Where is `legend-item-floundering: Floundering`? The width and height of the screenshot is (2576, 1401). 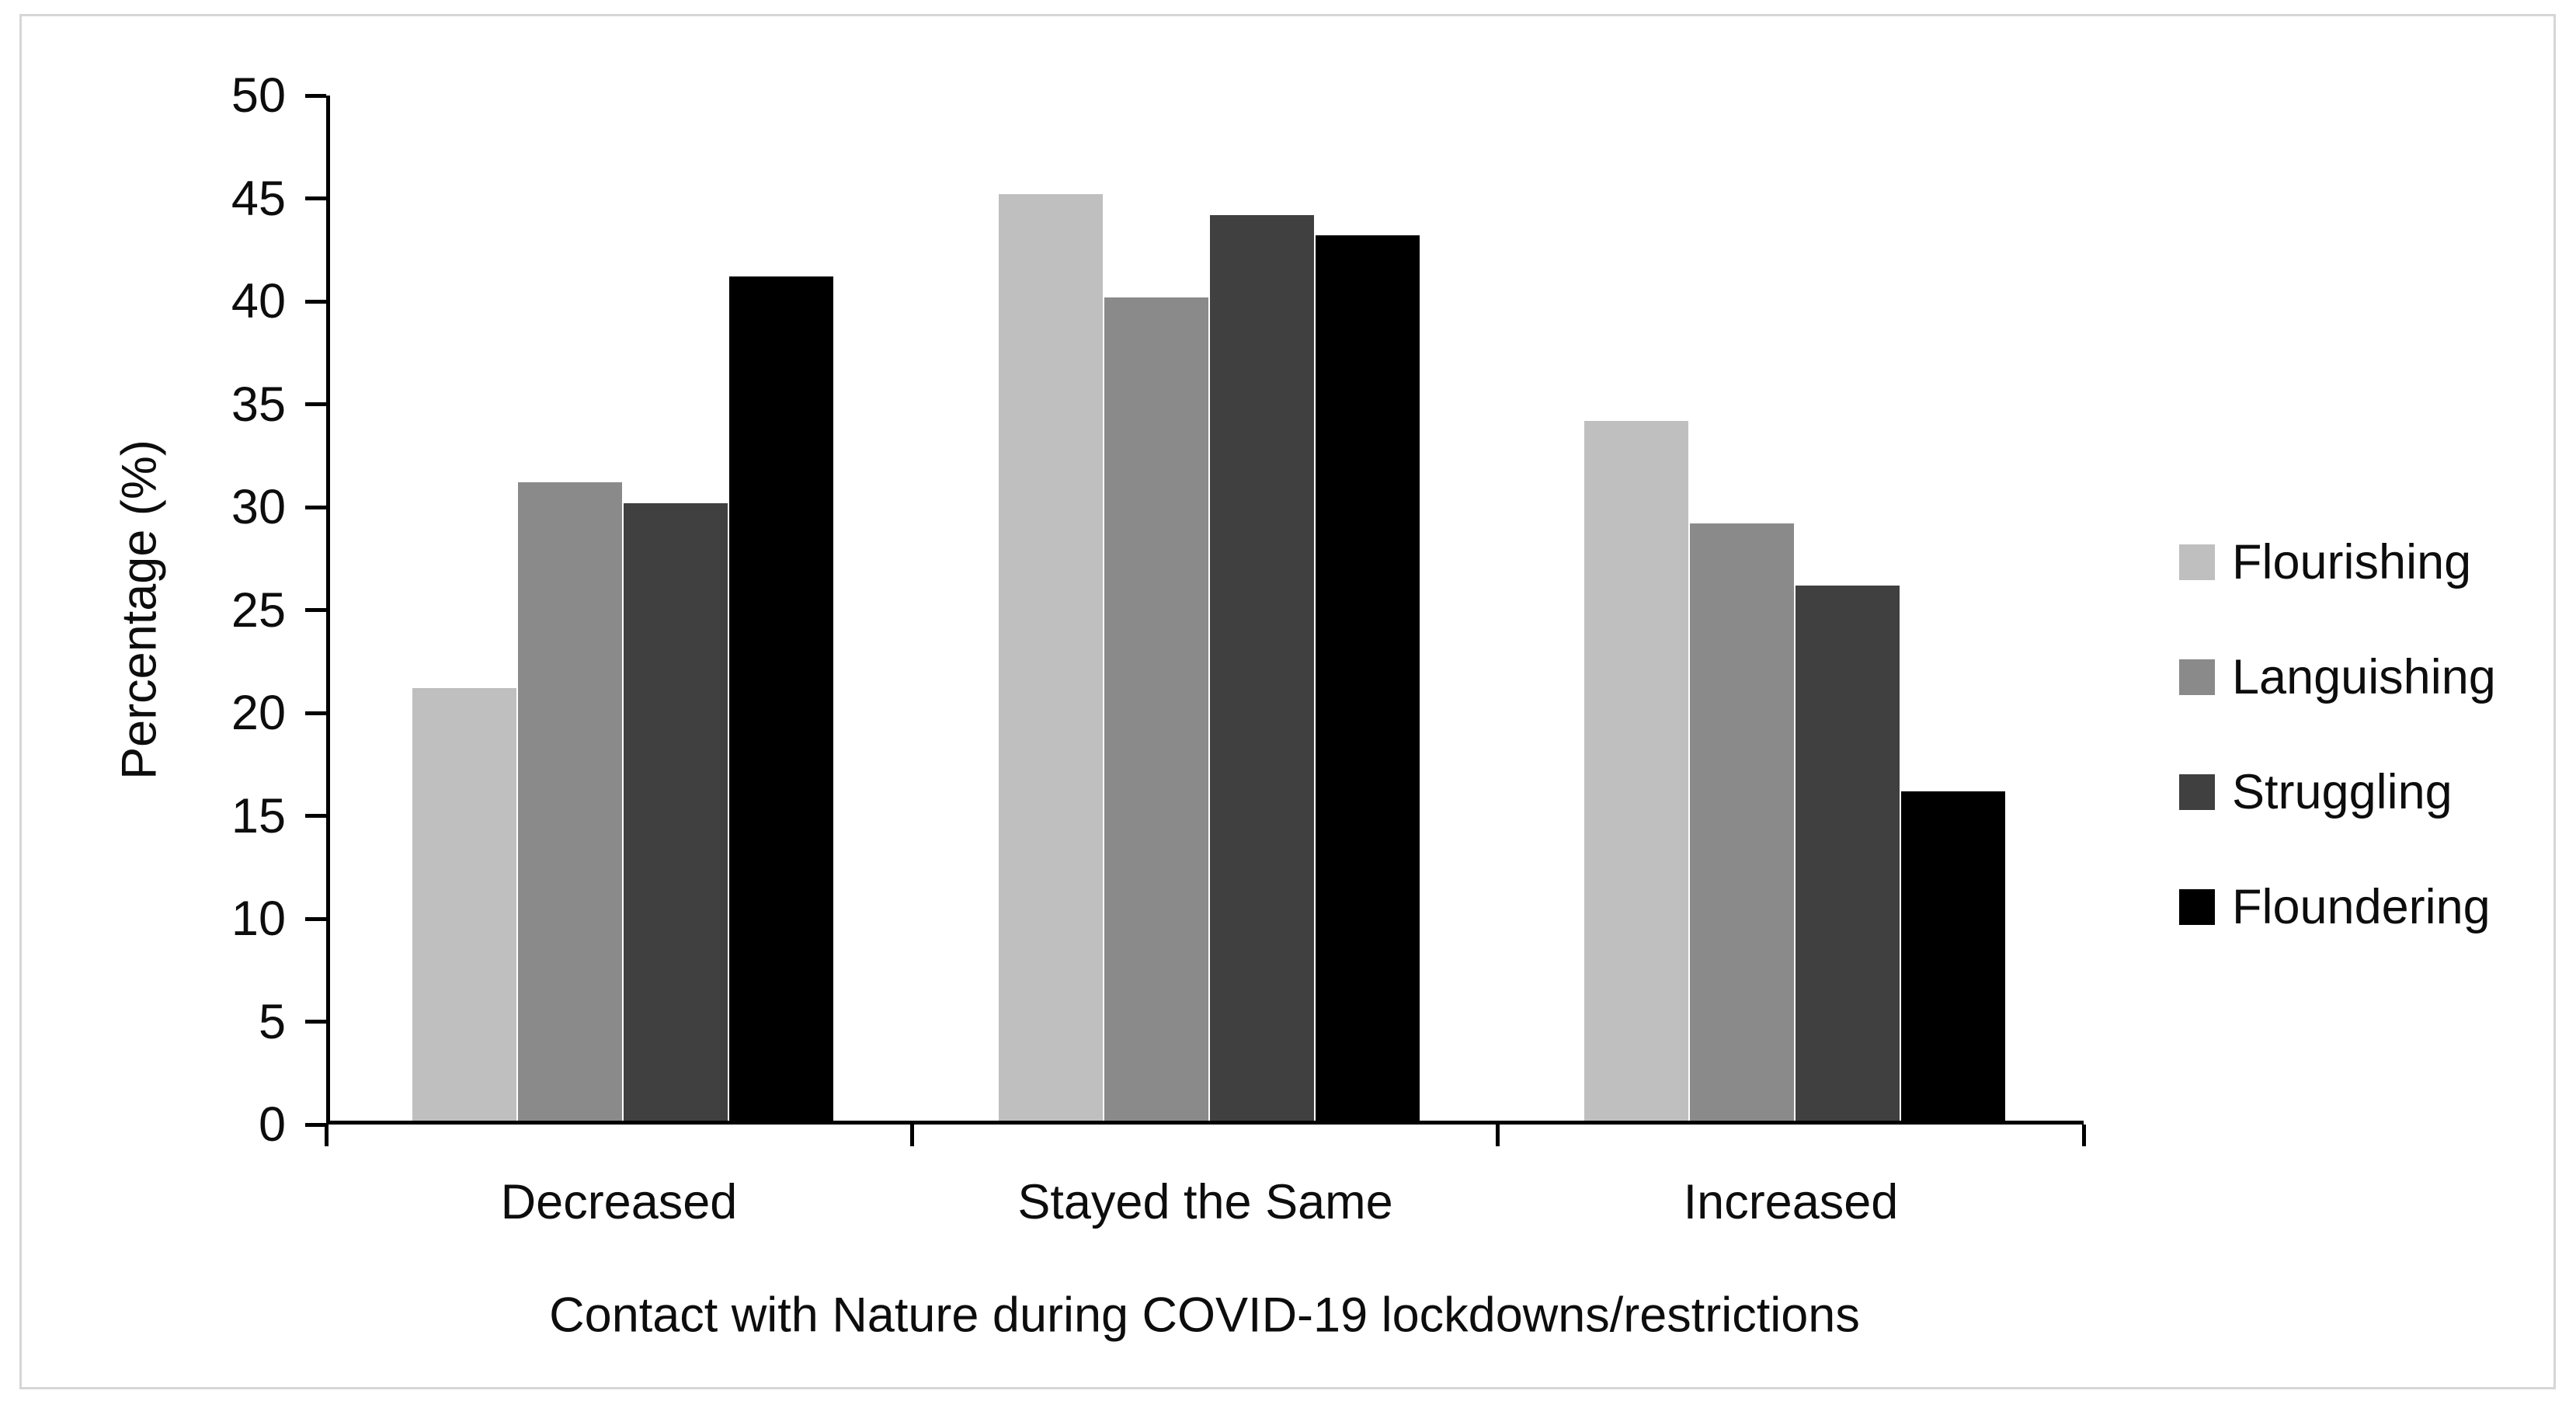 legend-item-floundering: Floundering is located at coordinates (2335, 907).